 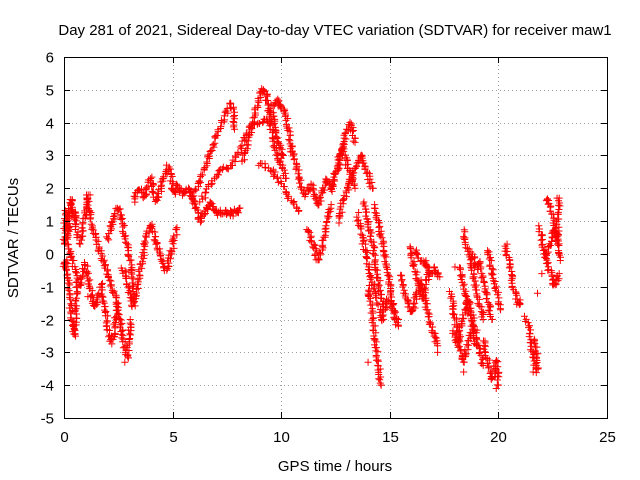 What do you see at coordinates (47, 386) in the screenshot?
I see `y-tick-label: -4` at bounding box center [47, 386].